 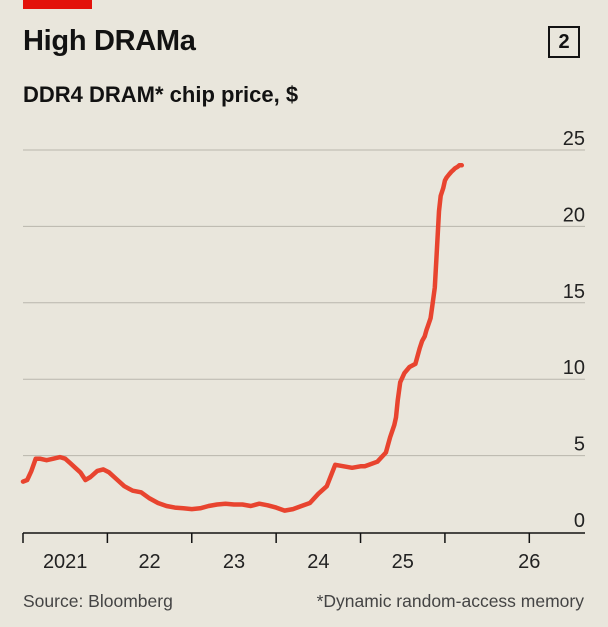 What do you see at coordinates (403, 562) in the screenshot?
I see `x-tick-label: 25` at bounding box center [403, 562].